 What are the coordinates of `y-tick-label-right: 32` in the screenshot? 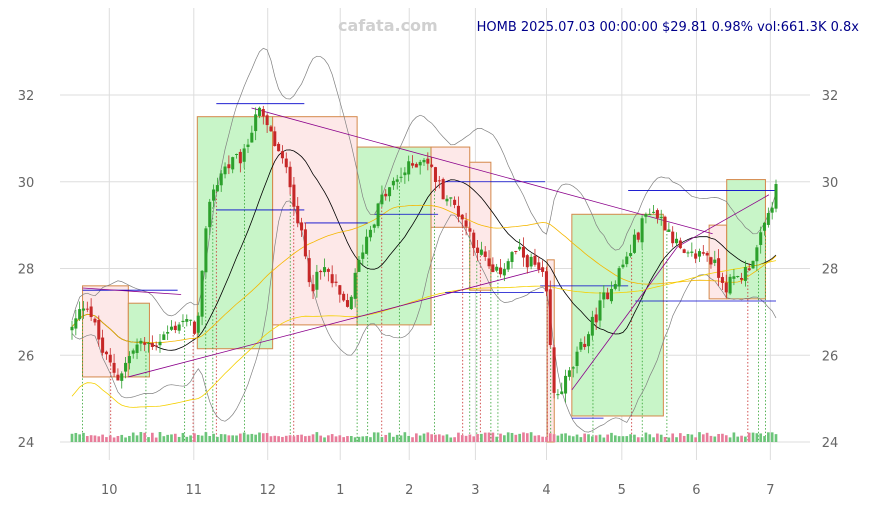 It's located at (830, 96).